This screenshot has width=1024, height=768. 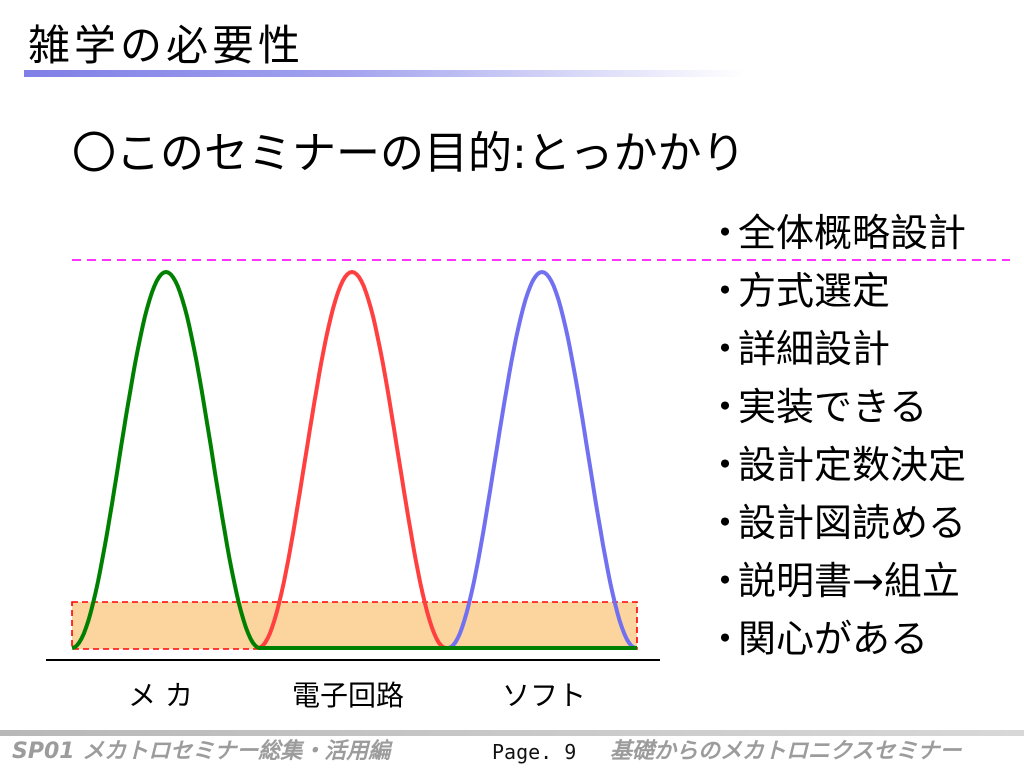 I want to click on bullet-item: ・説明書→組立, so click(x=836, y=581).